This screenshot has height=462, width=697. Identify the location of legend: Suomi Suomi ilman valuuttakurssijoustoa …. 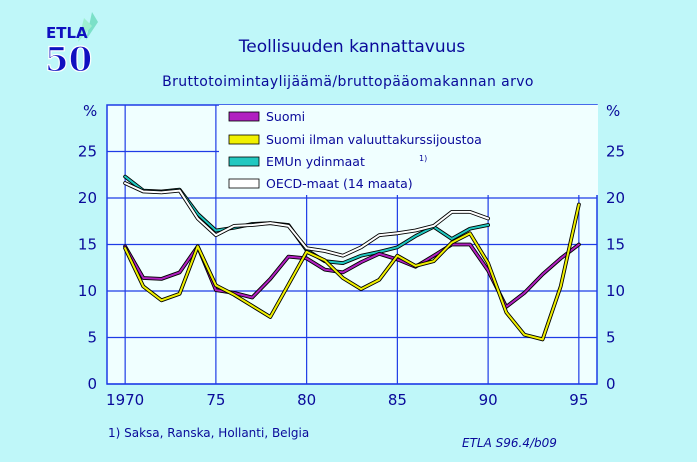
(408, 150).